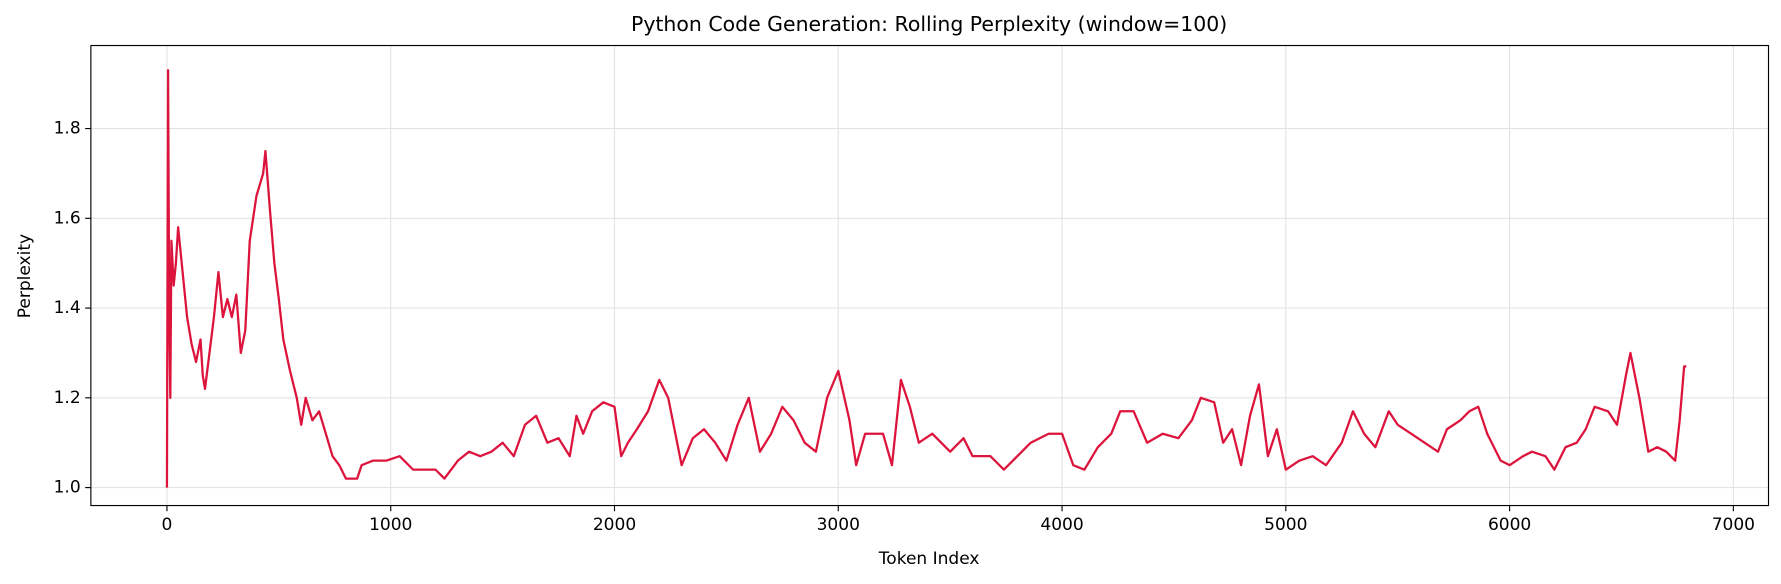  What do you see at coordinates (390, 525) in the screenshot?
I see `x-tick-label: 1000` at bounding box center [390, 525].